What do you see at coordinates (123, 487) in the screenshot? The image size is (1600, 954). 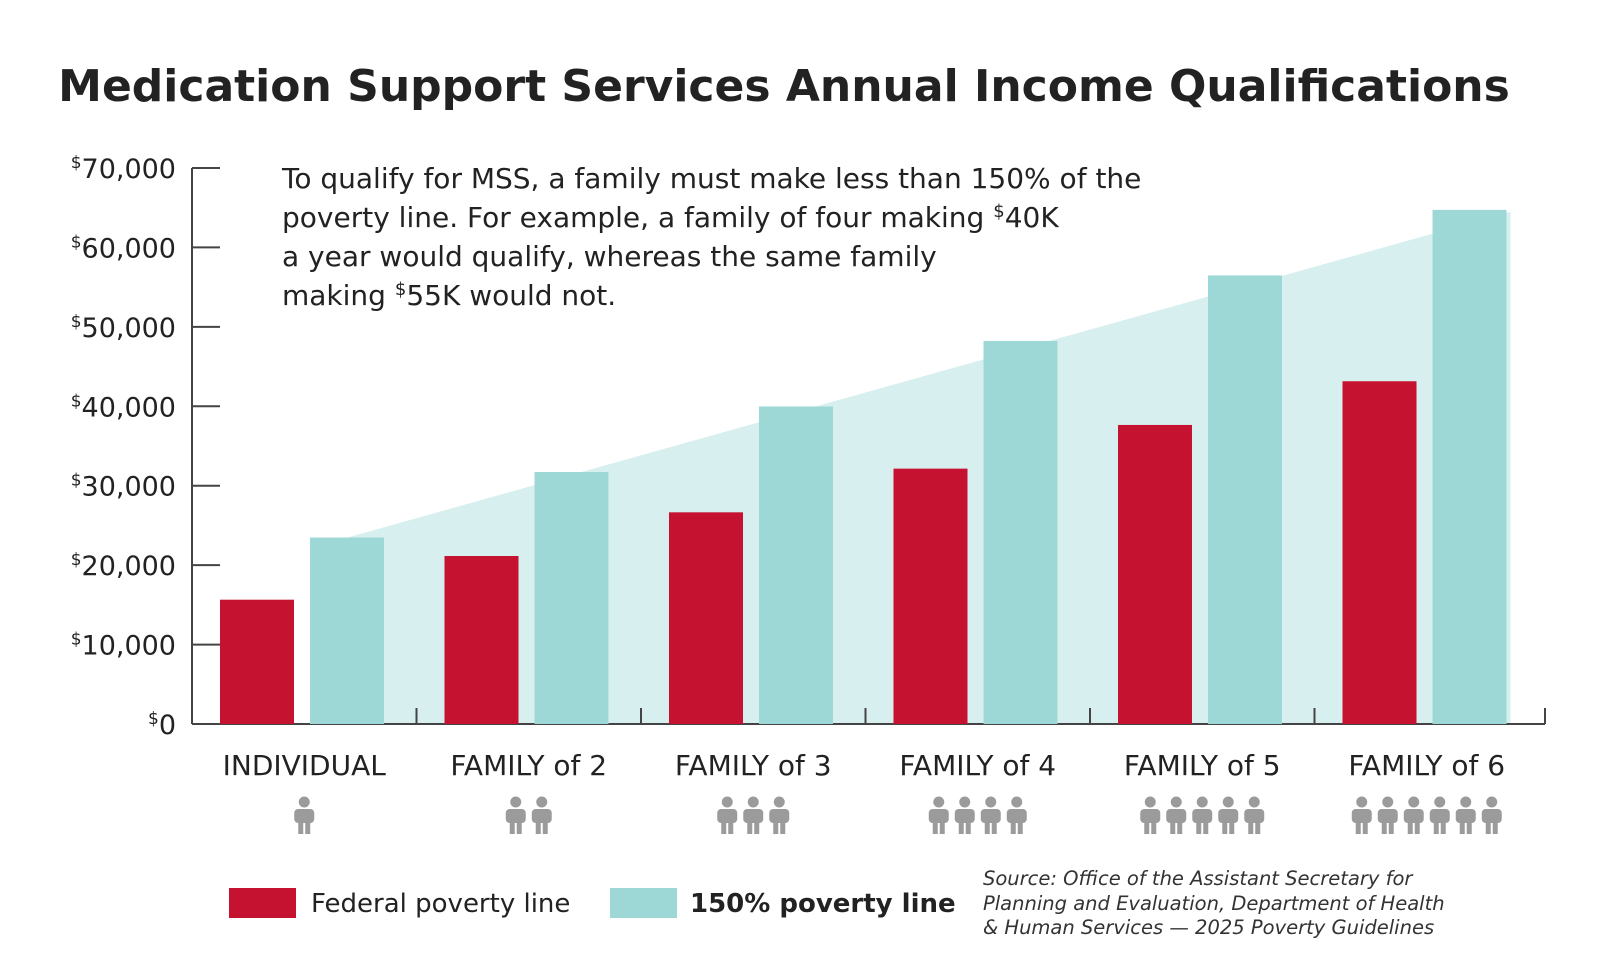 I see `y-tick-label: $30,000` at bounding box center [123, 487].